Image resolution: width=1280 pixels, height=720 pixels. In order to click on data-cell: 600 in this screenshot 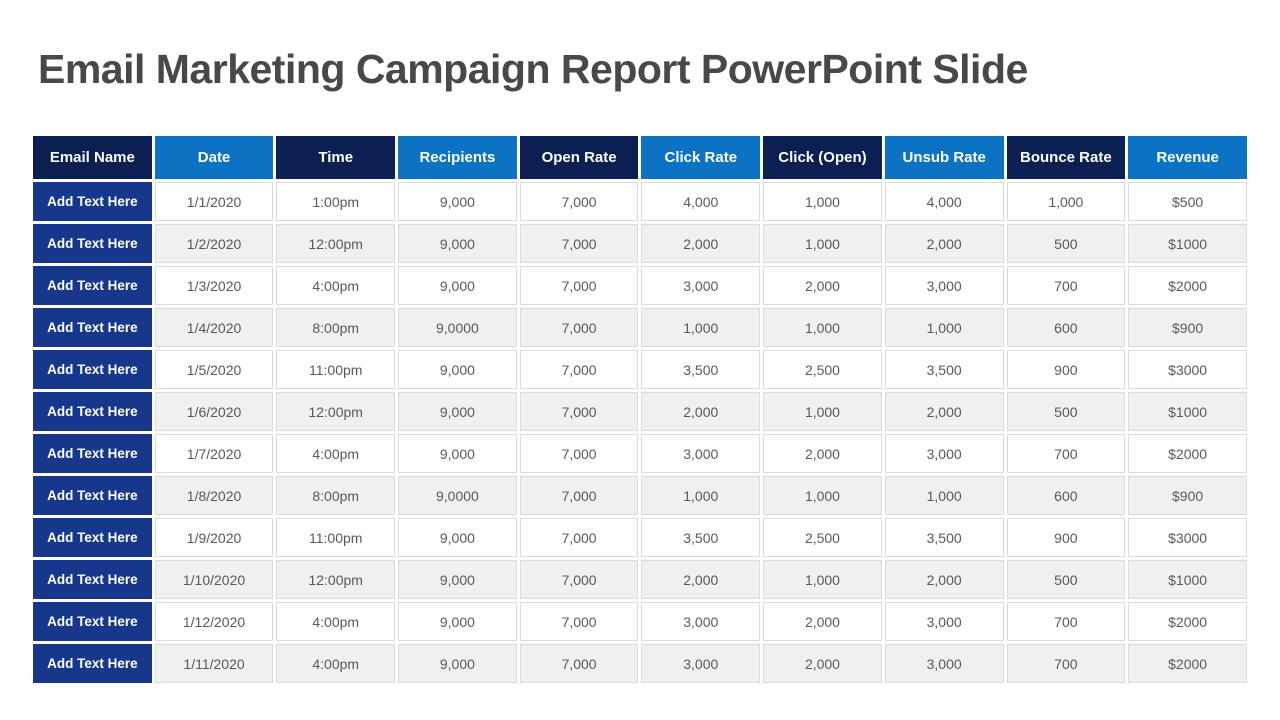, I will do `click(1066, 495)`.